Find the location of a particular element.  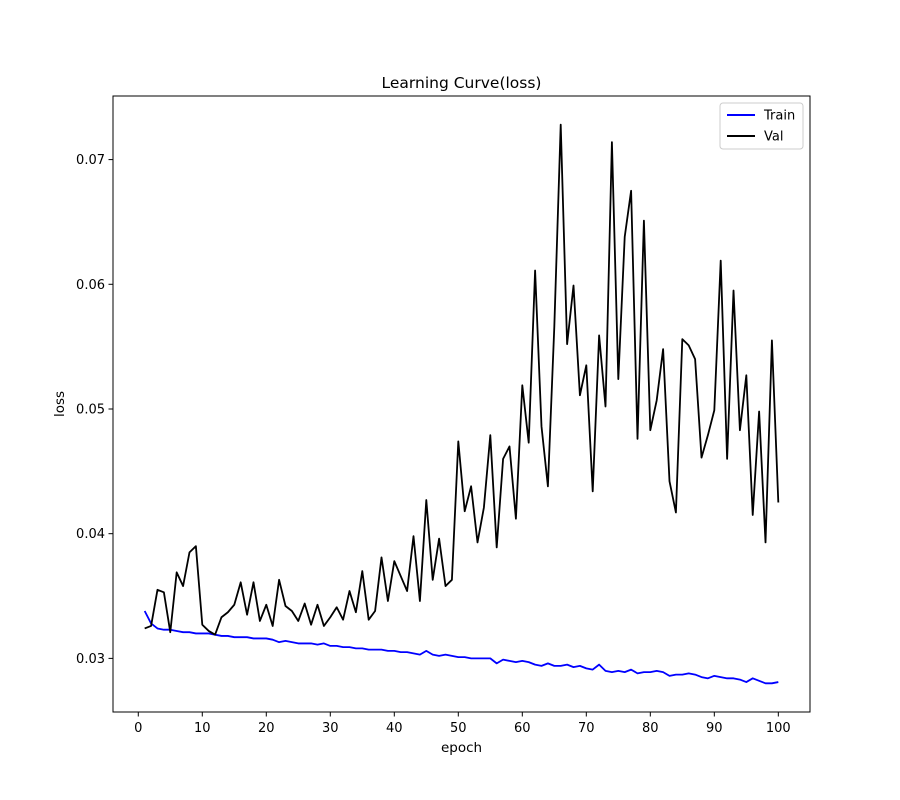

y-axis: 0.03 0.04 0.05 0.06 0.07 is located at coordinates (94, 410).